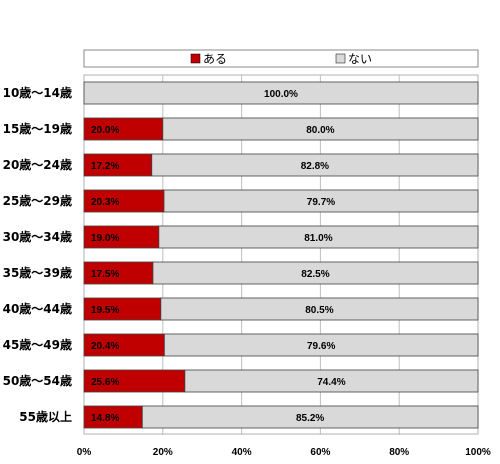  Describe the element at coordinates (215, 59) in the screenshot. I see `legend-label-aru: ある` at that location.